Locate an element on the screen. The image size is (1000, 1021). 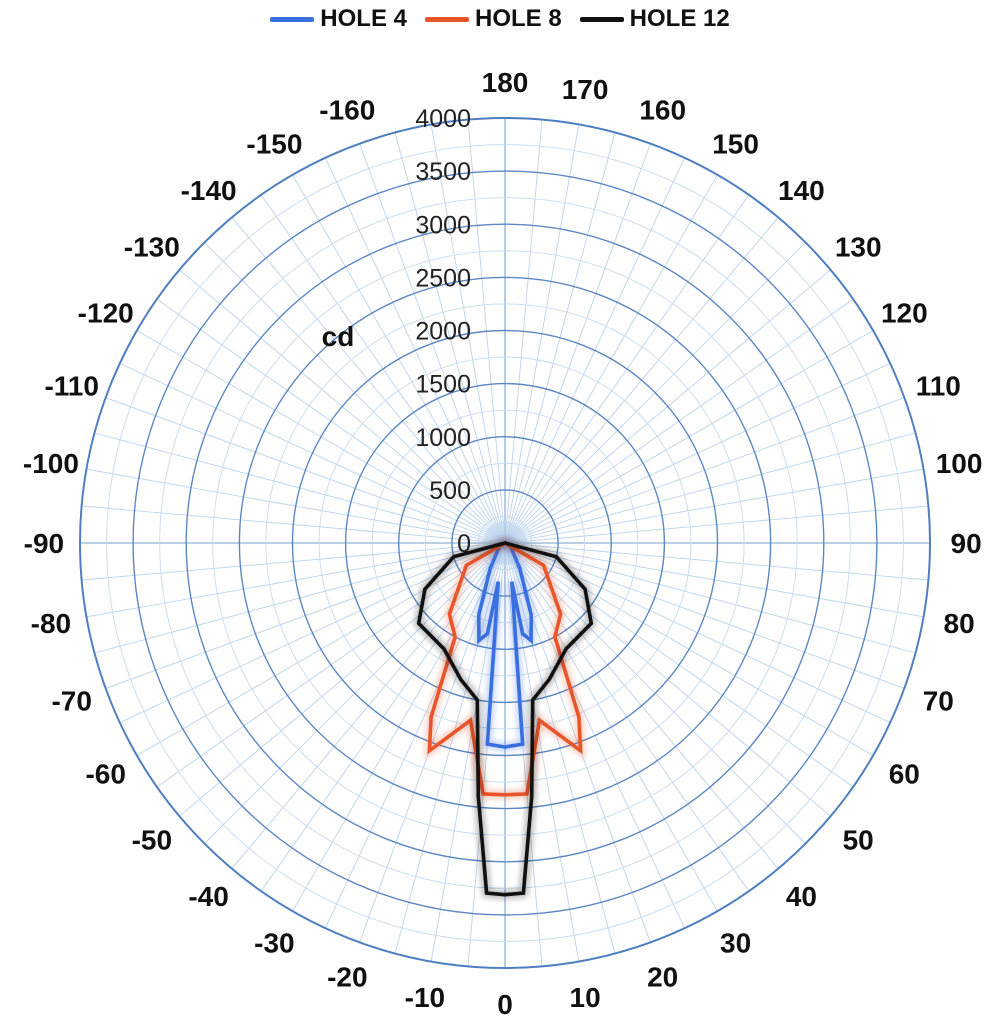
angle-tick-label: 40 is located at coordinates (801, 896).